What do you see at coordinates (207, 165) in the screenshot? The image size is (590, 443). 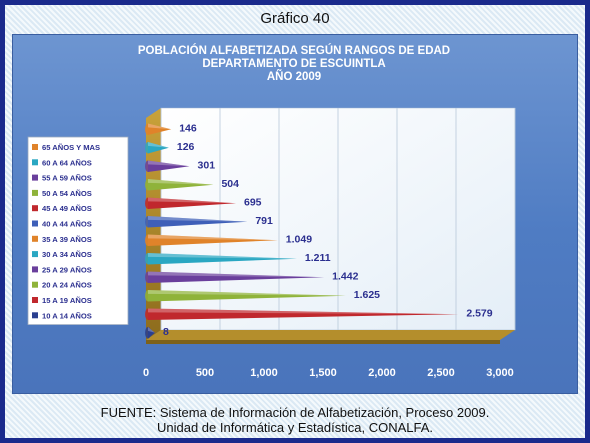 I see `value-label: 301` at bounding box center [207, 165].